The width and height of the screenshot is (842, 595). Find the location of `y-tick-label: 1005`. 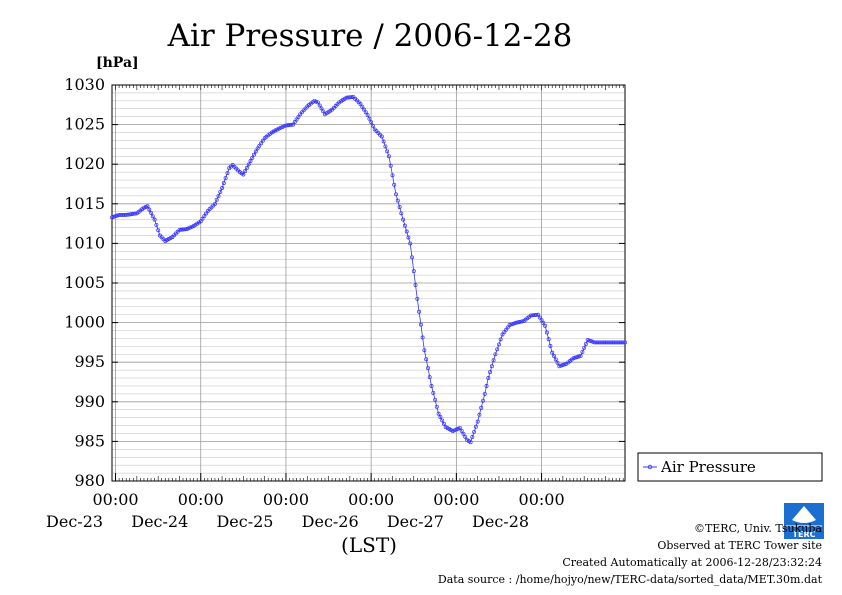

y-tick-label: 1005 is located at coordinates (84, 282).